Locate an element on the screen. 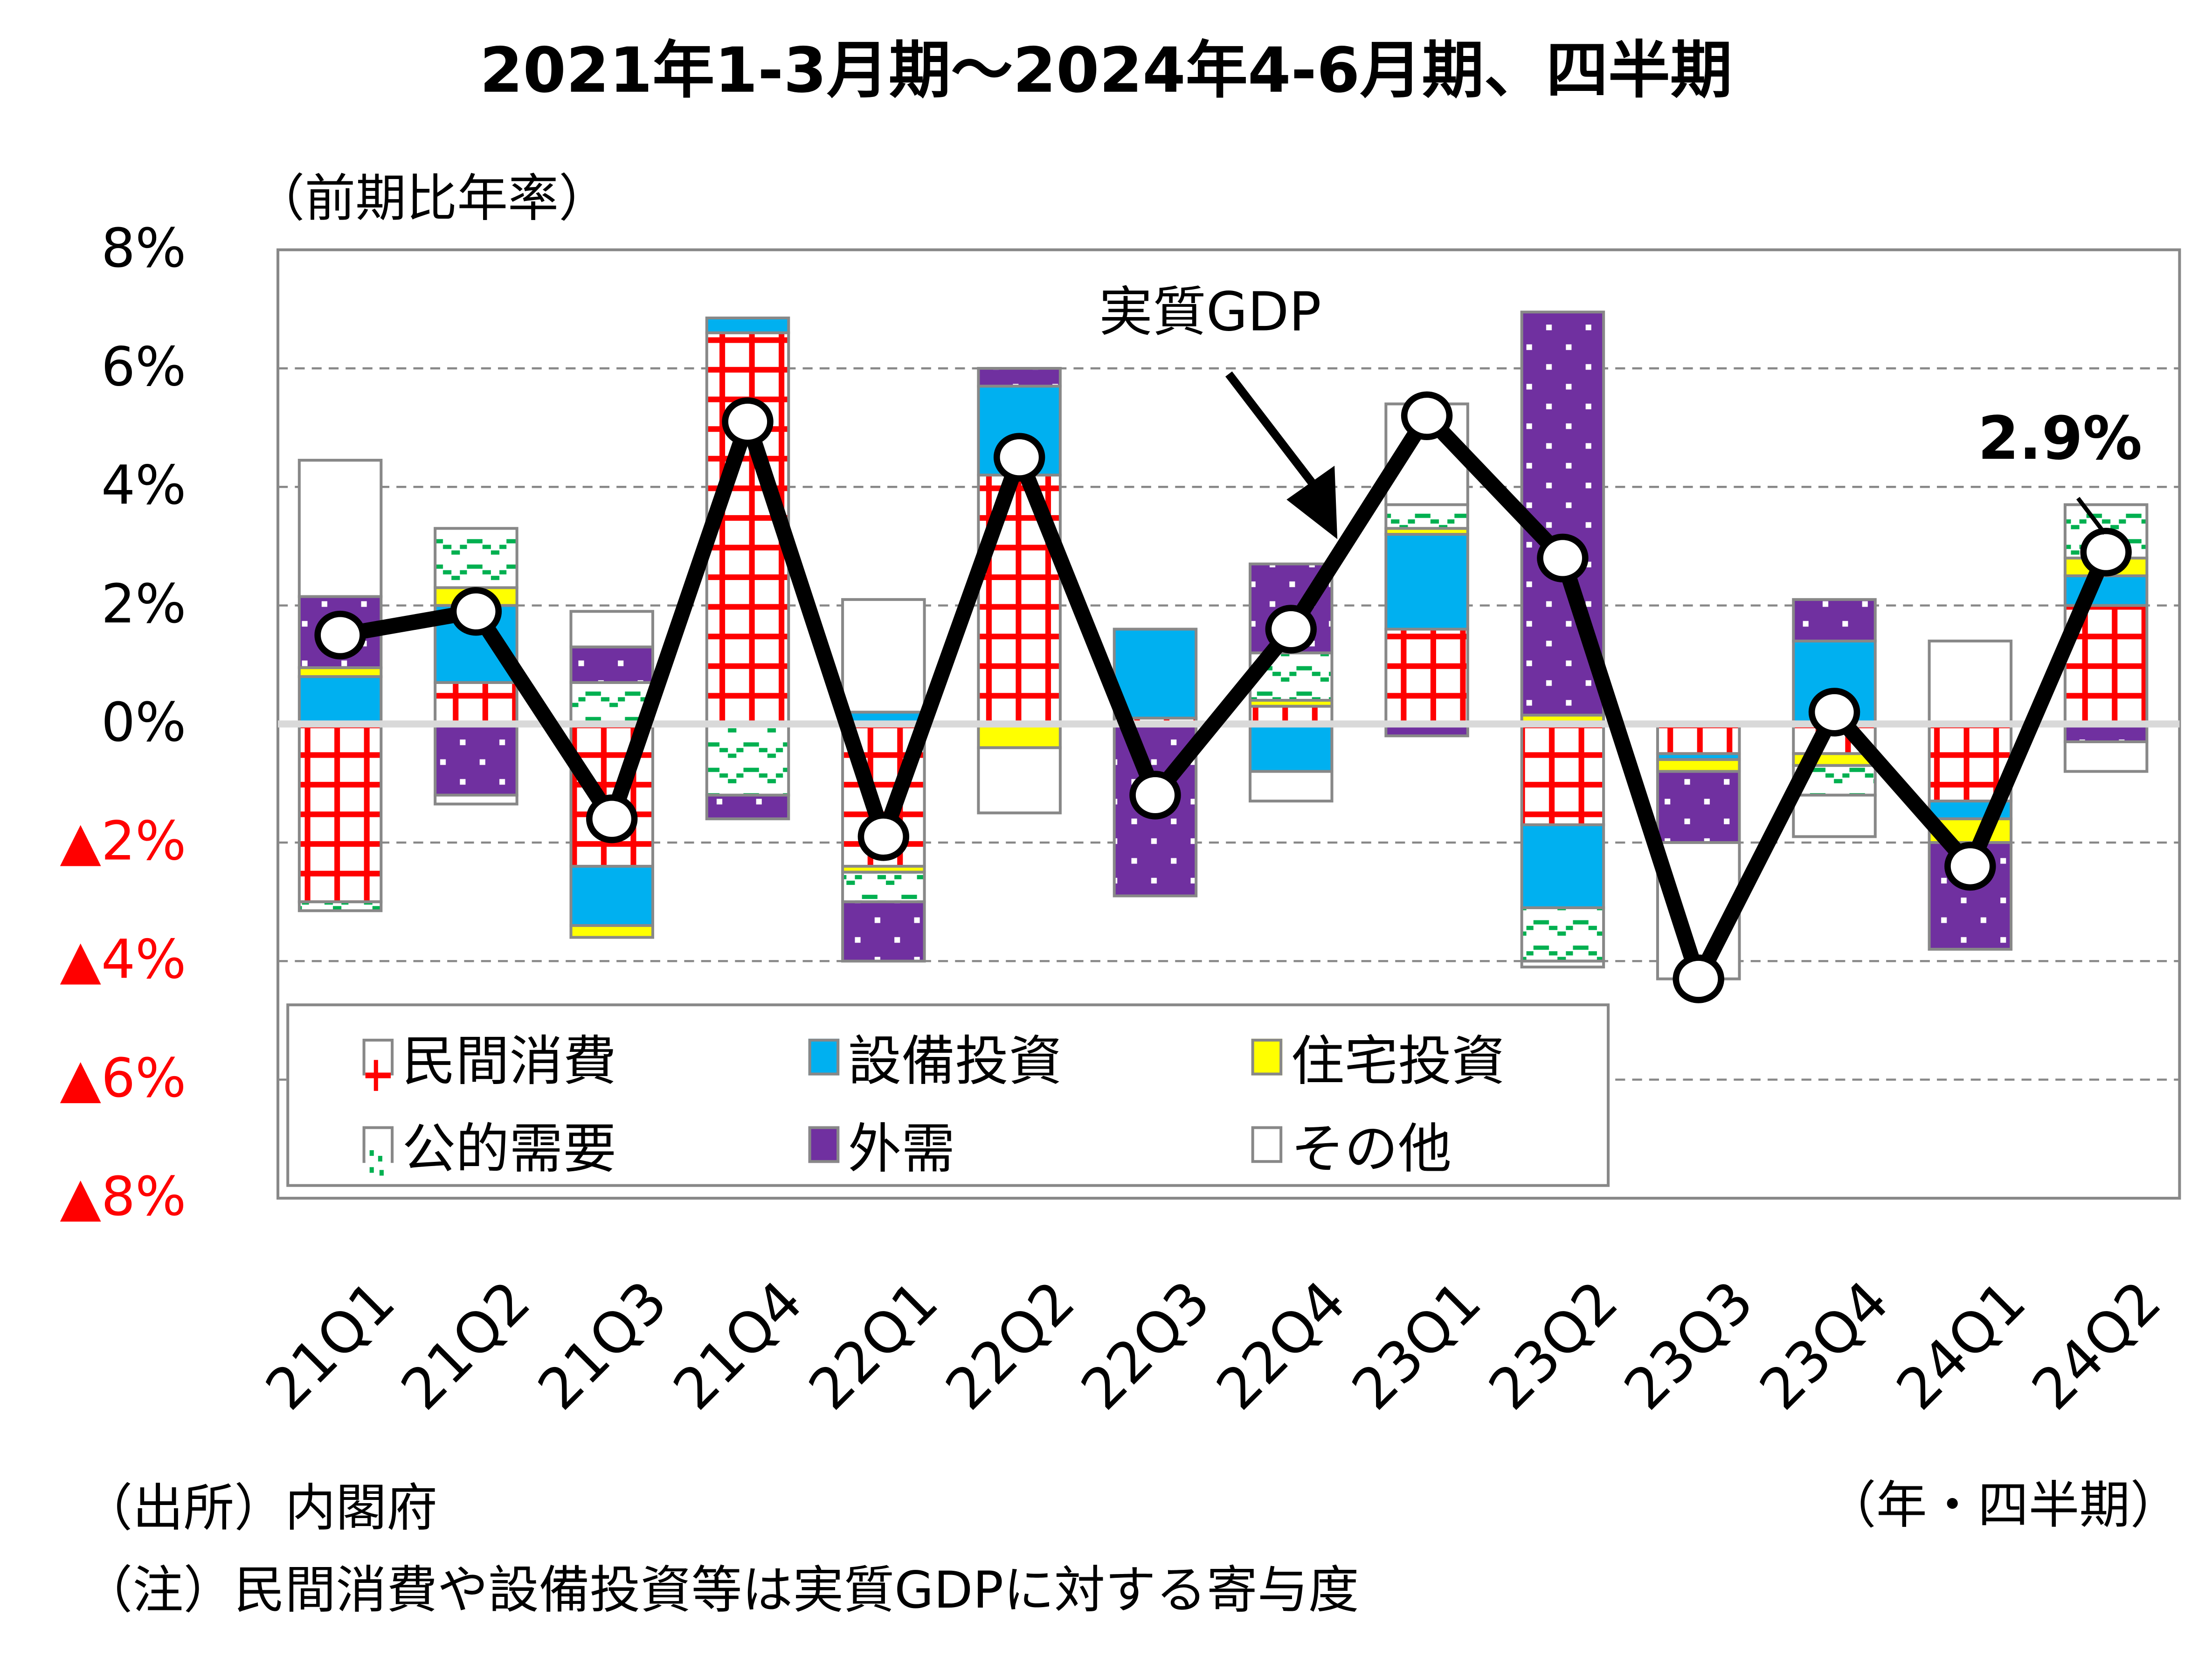 The height and width of the screenshot is (1671, 2212). gdp-point-21Q3 is located at coordinates (612, 818).